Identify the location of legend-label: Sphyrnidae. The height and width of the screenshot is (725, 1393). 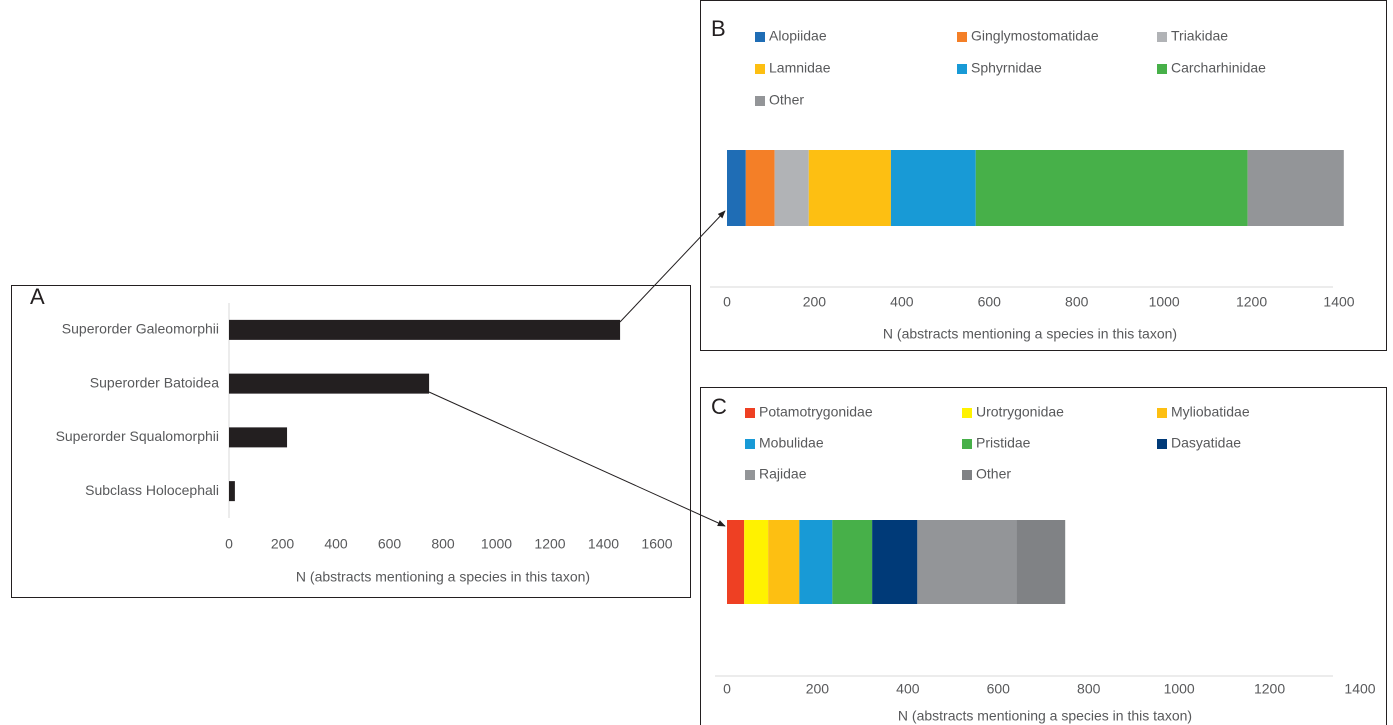
(1006, 68).